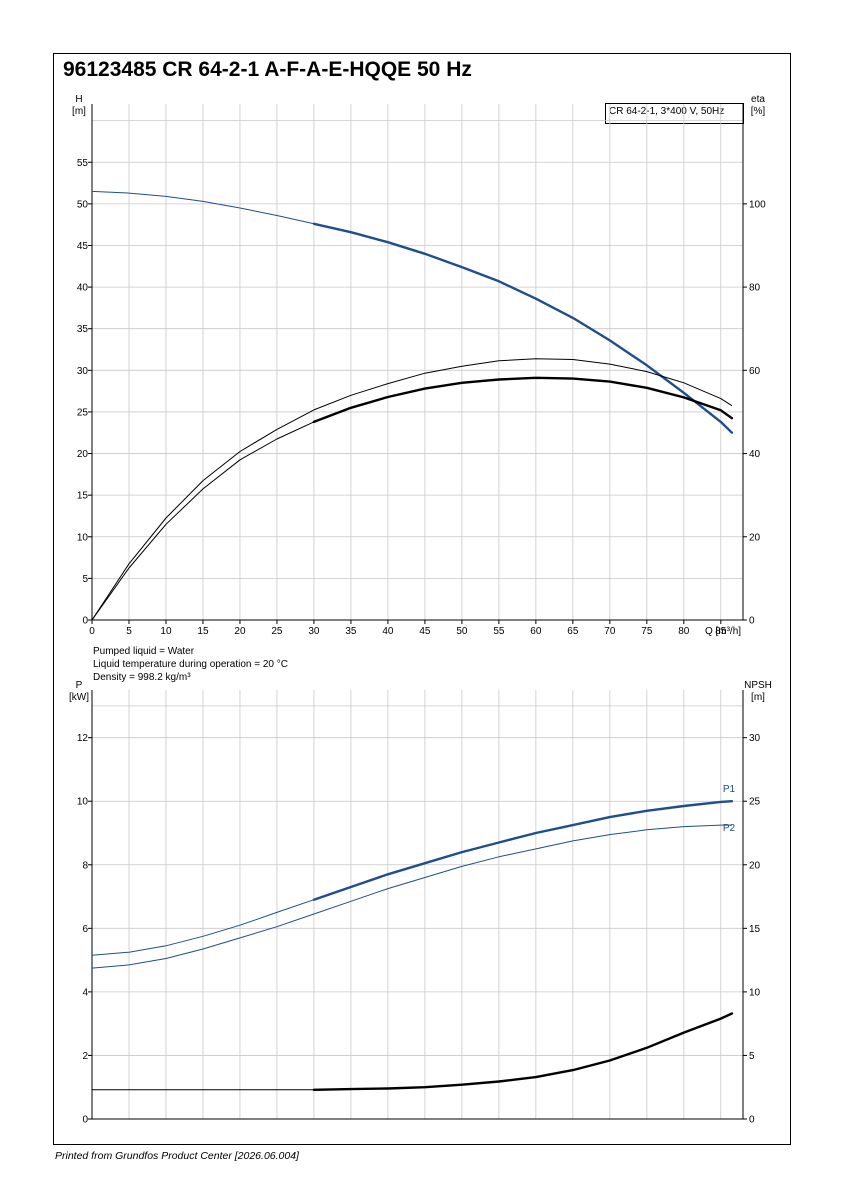  I want to click on x-tick-label: 50, so click(462, 631).